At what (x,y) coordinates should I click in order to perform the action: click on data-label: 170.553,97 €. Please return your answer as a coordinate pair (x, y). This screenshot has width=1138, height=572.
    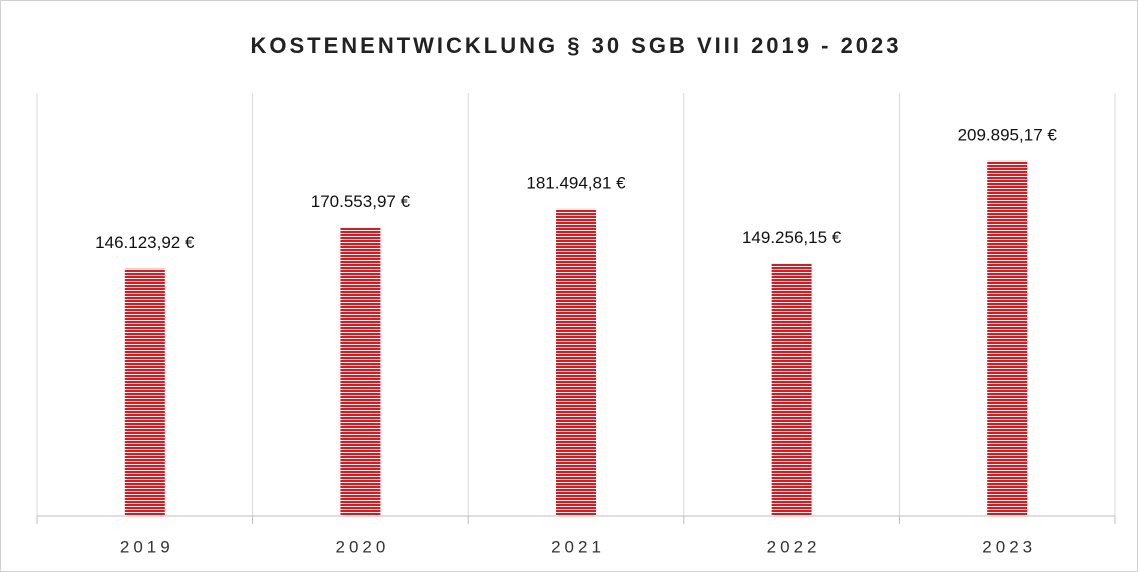
    Looking at the image, I should click on (361, 201).